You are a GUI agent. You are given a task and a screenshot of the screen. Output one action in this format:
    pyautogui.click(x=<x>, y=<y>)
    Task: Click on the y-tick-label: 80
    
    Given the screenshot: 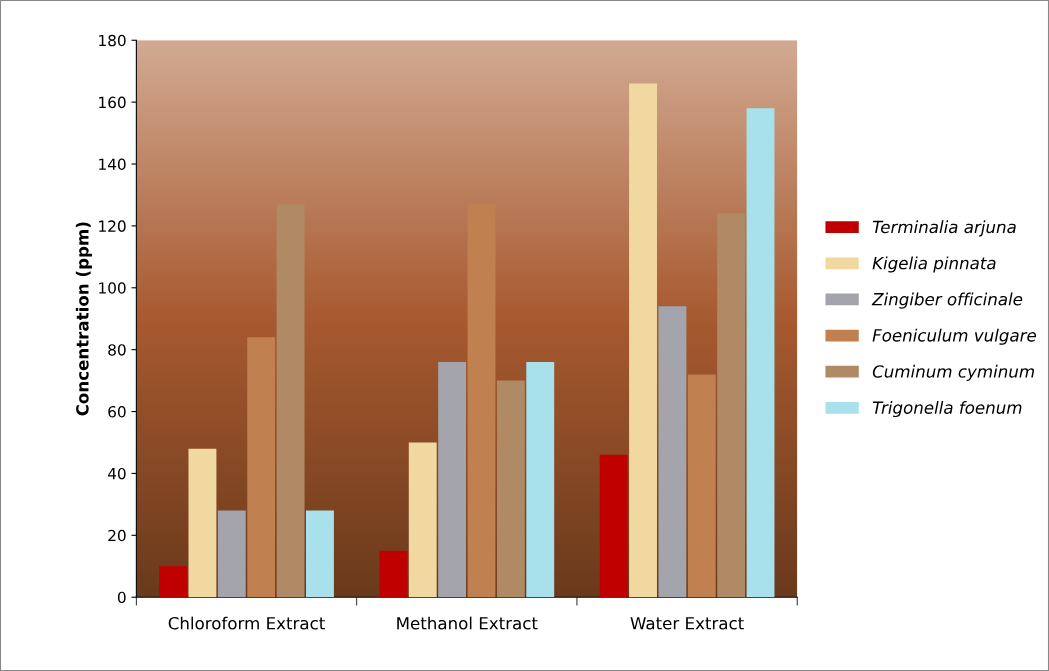 What is the action you would take?
    pyautogui.click(x=117, y=350)
    